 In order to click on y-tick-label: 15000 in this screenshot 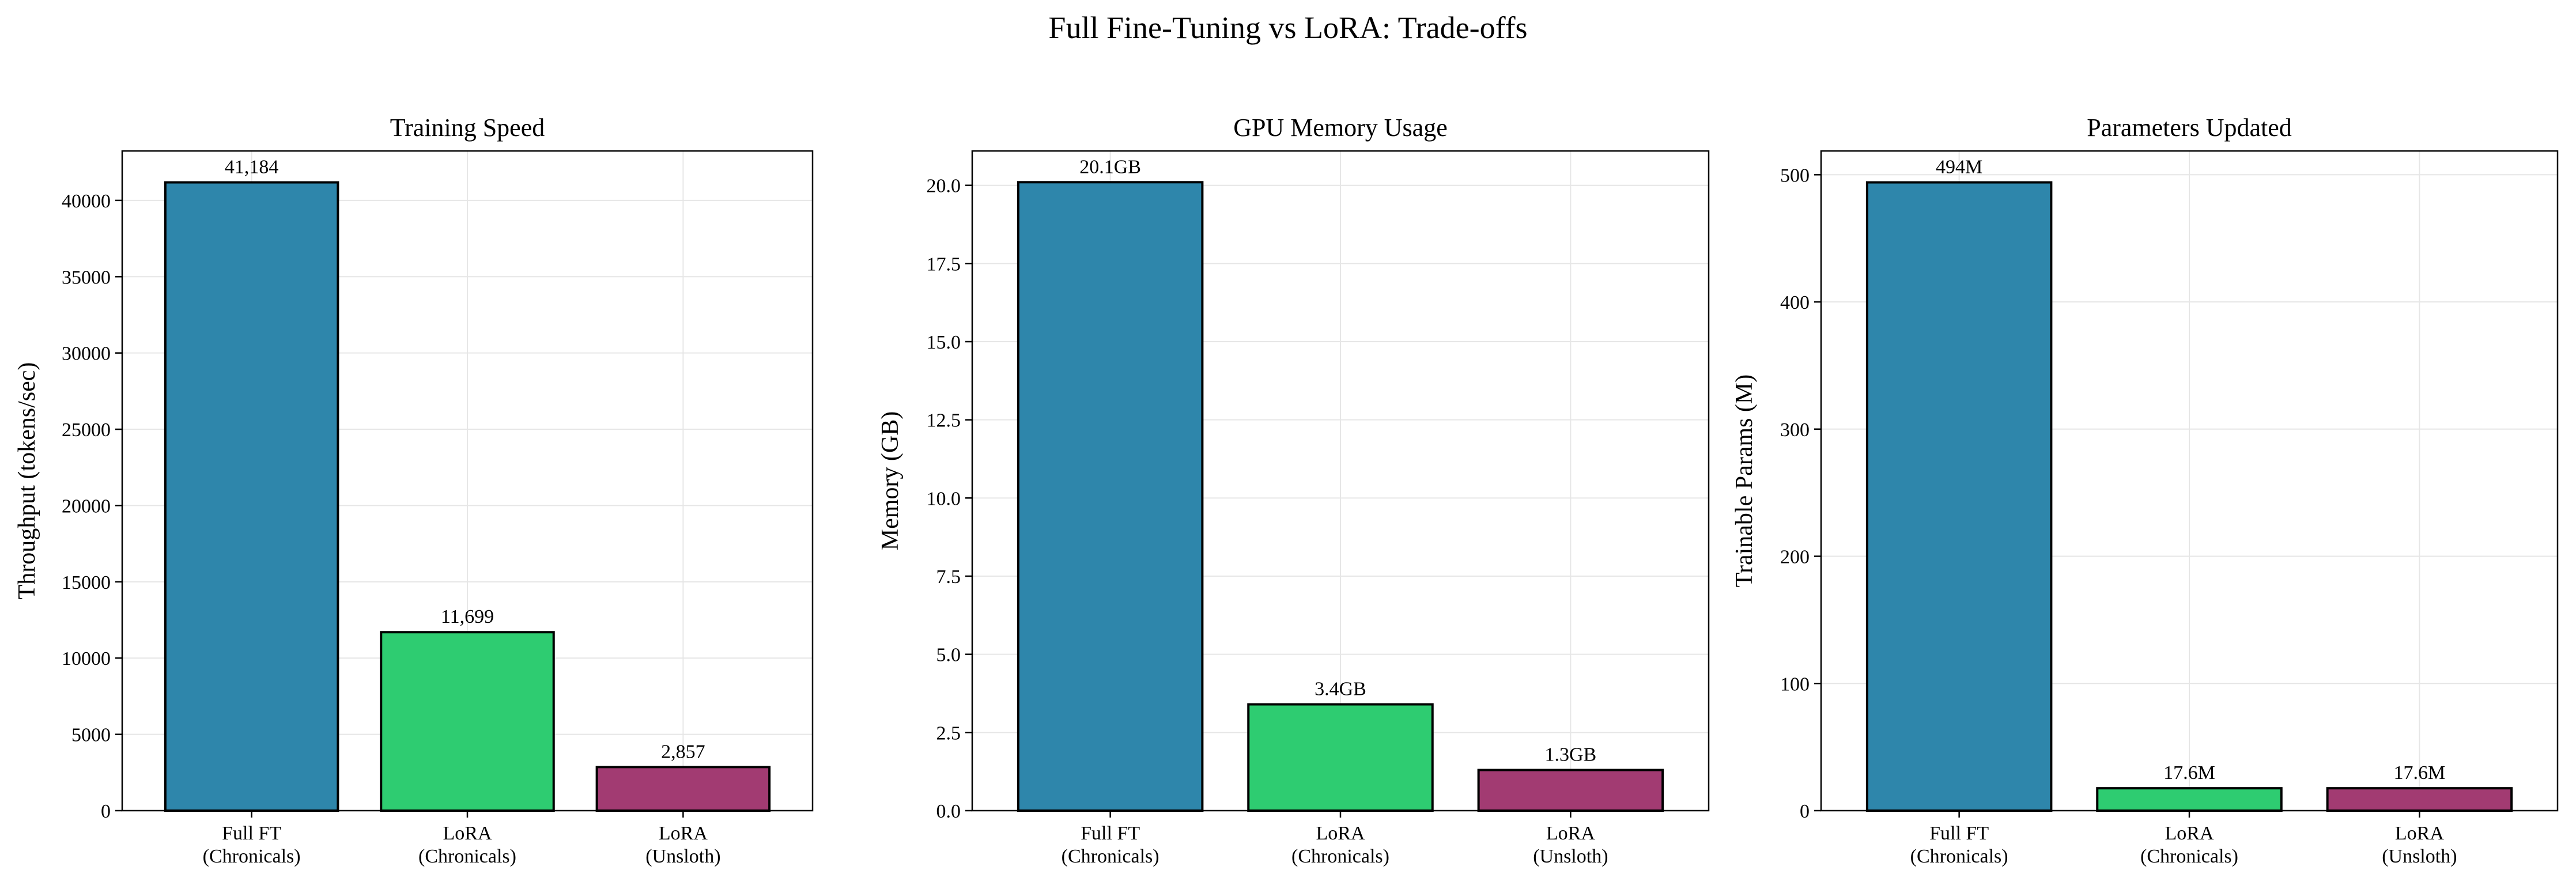, I will do `click(87, 582)`.